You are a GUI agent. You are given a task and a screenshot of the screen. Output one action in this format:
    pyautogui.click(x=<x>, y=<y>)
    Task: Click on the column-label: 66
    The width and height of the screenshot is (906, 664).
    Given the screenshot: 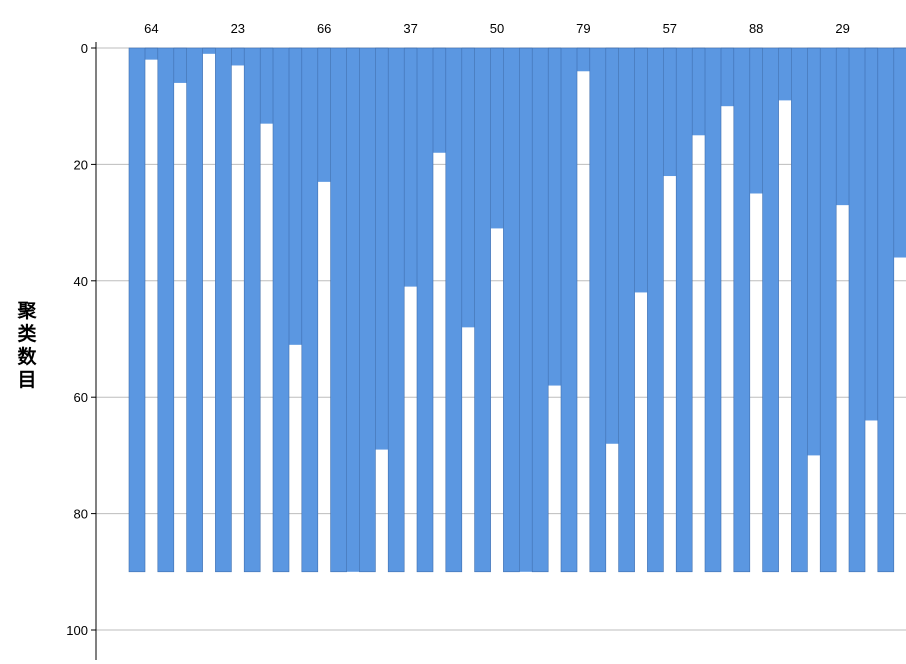 What is the action you would take?
    pyautogui.click(x=324, y=28)
    